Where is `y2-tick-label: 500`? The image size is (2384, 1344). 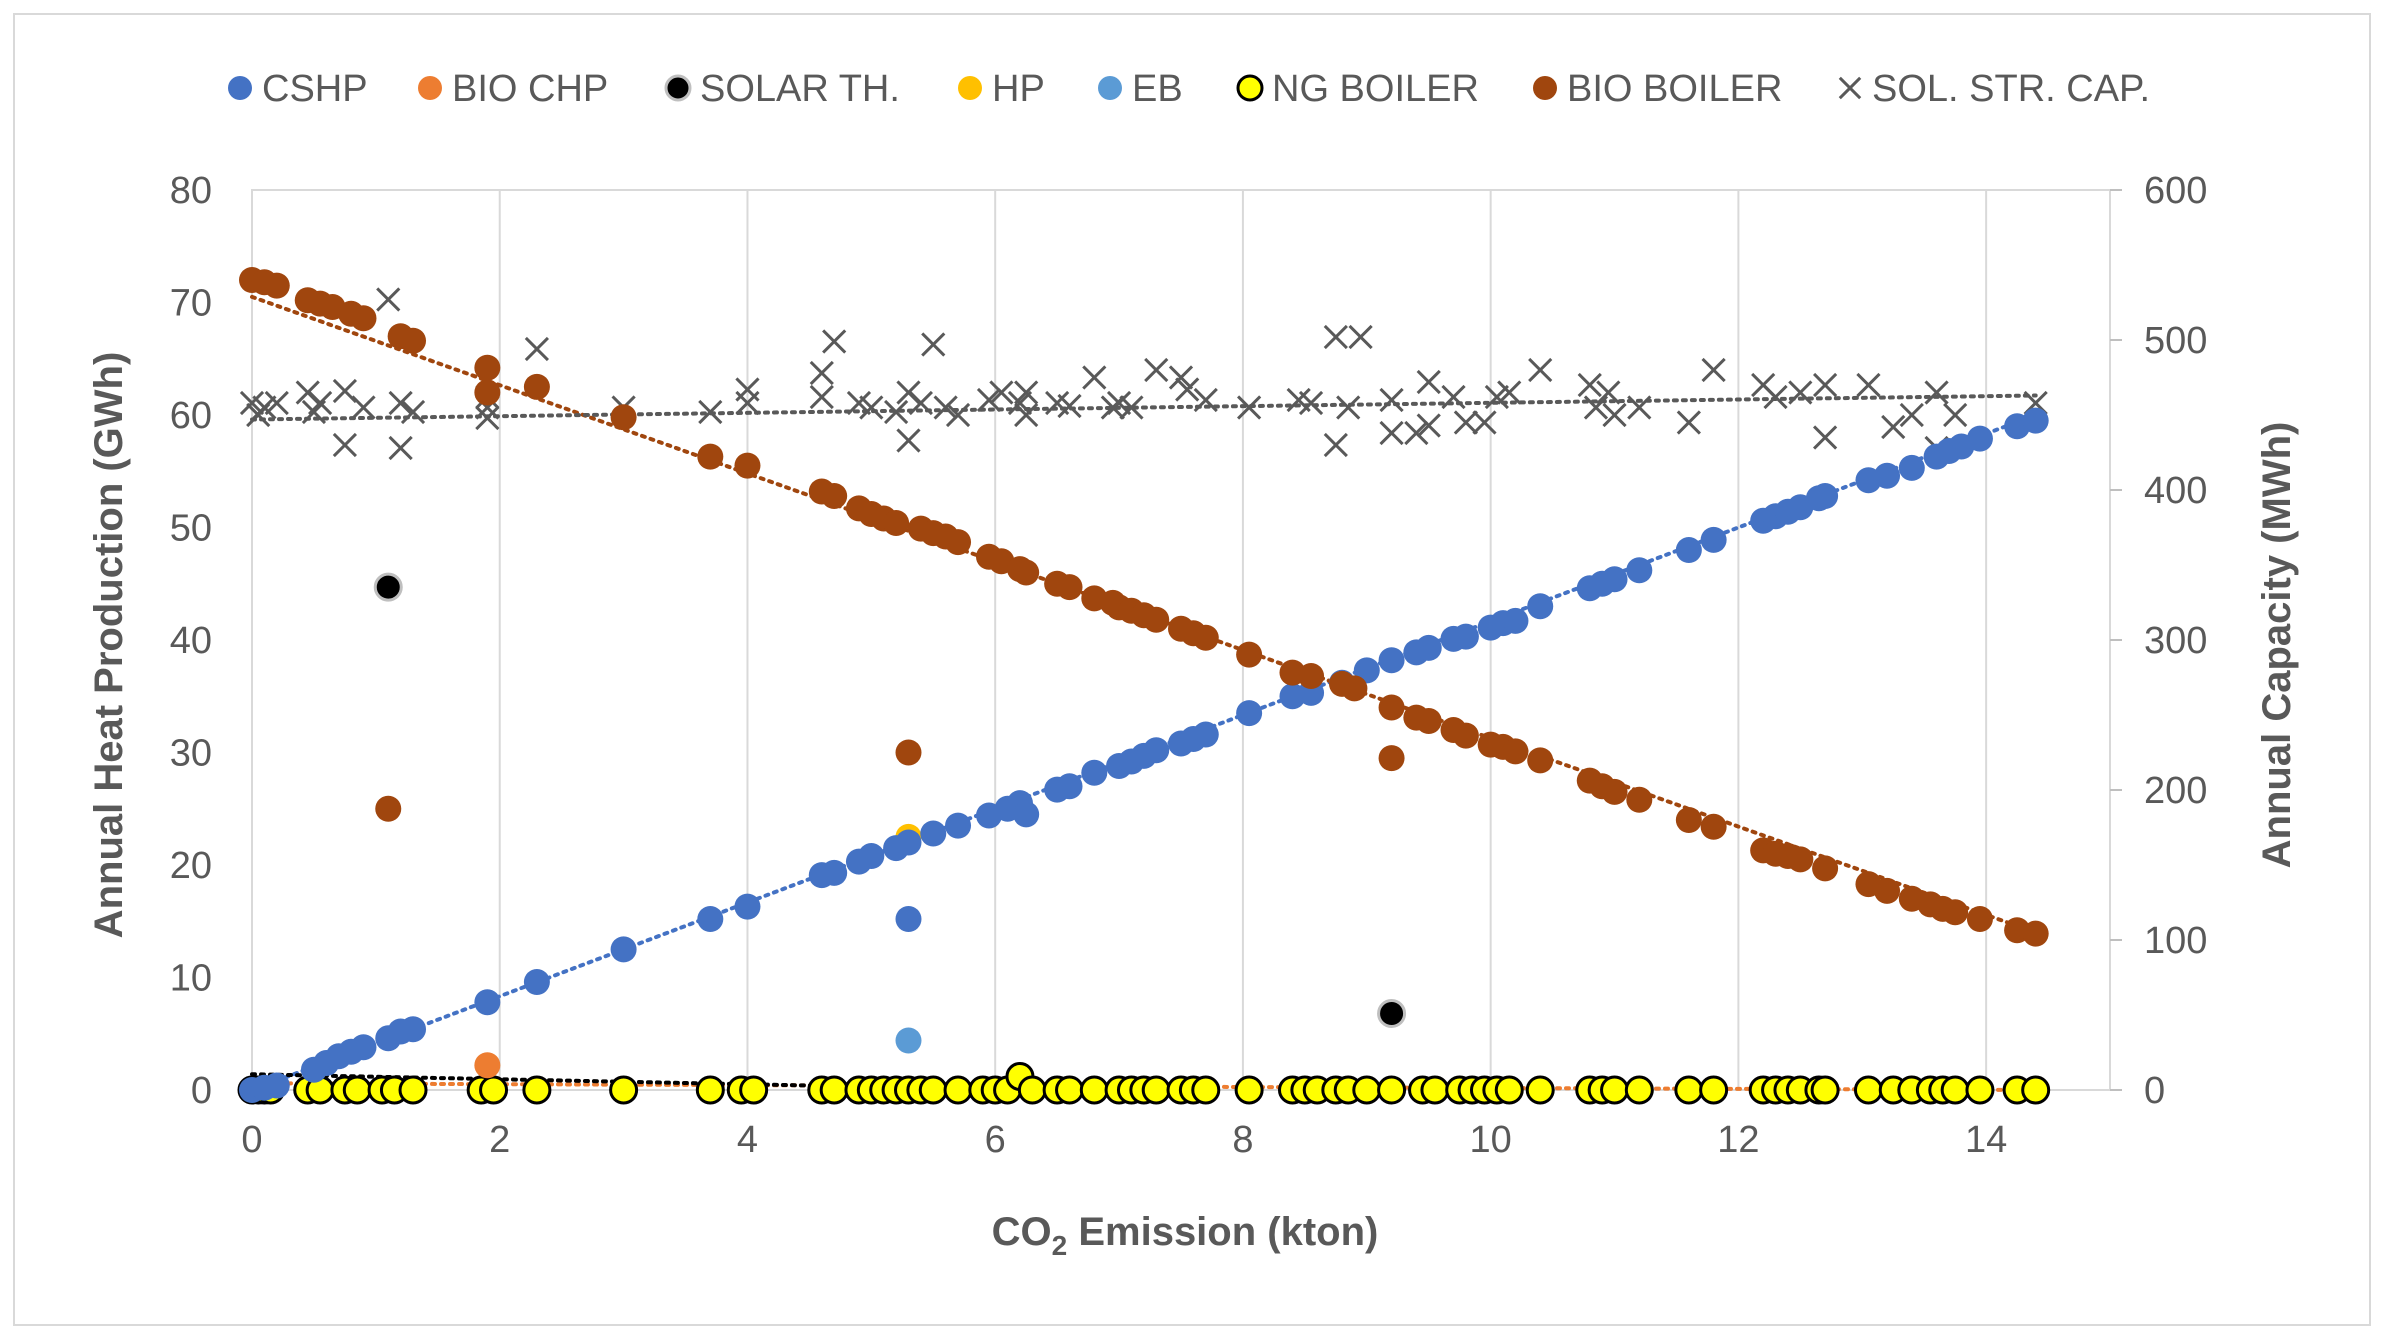
y2-tick-label: 500 is located at coordinates (2175, 341).